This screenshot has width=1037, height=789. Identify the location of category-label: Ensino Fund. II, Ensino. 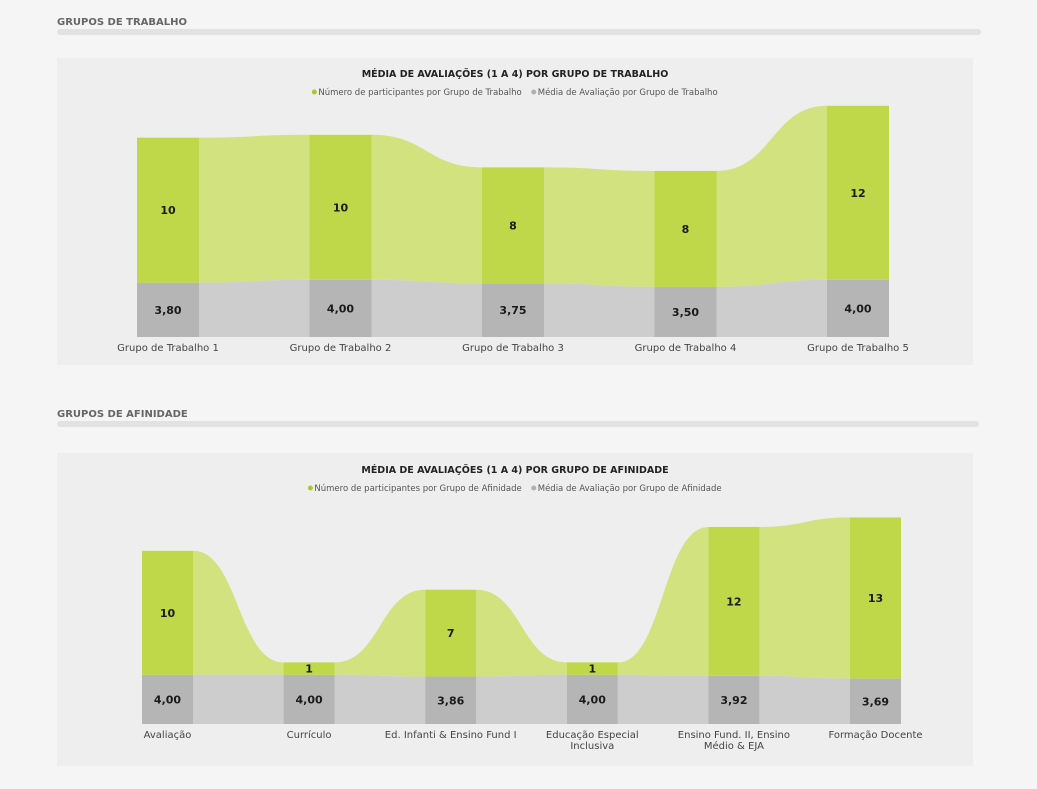
(734, 735).